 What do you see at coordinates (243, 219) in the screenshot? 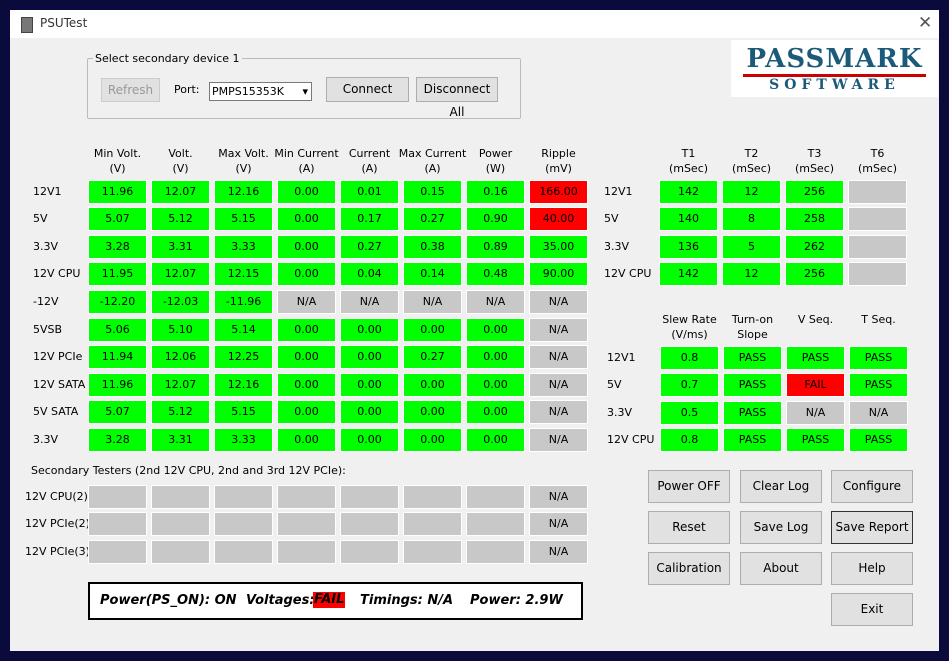
I see `value-cell: 5.15` at bounding box center [243, 219].